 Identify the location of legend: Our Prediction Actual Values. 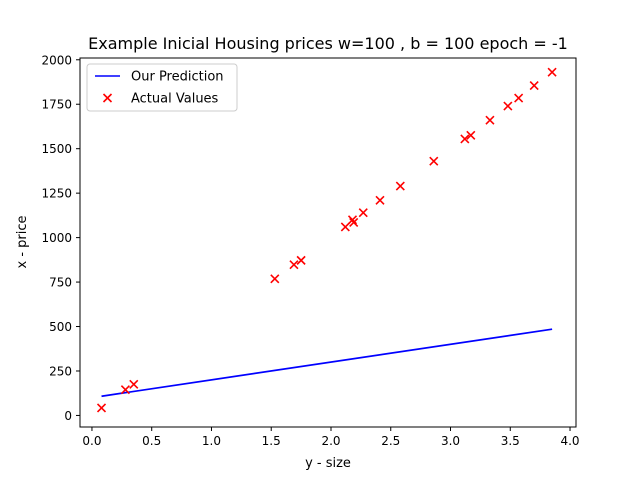
(162, 87).